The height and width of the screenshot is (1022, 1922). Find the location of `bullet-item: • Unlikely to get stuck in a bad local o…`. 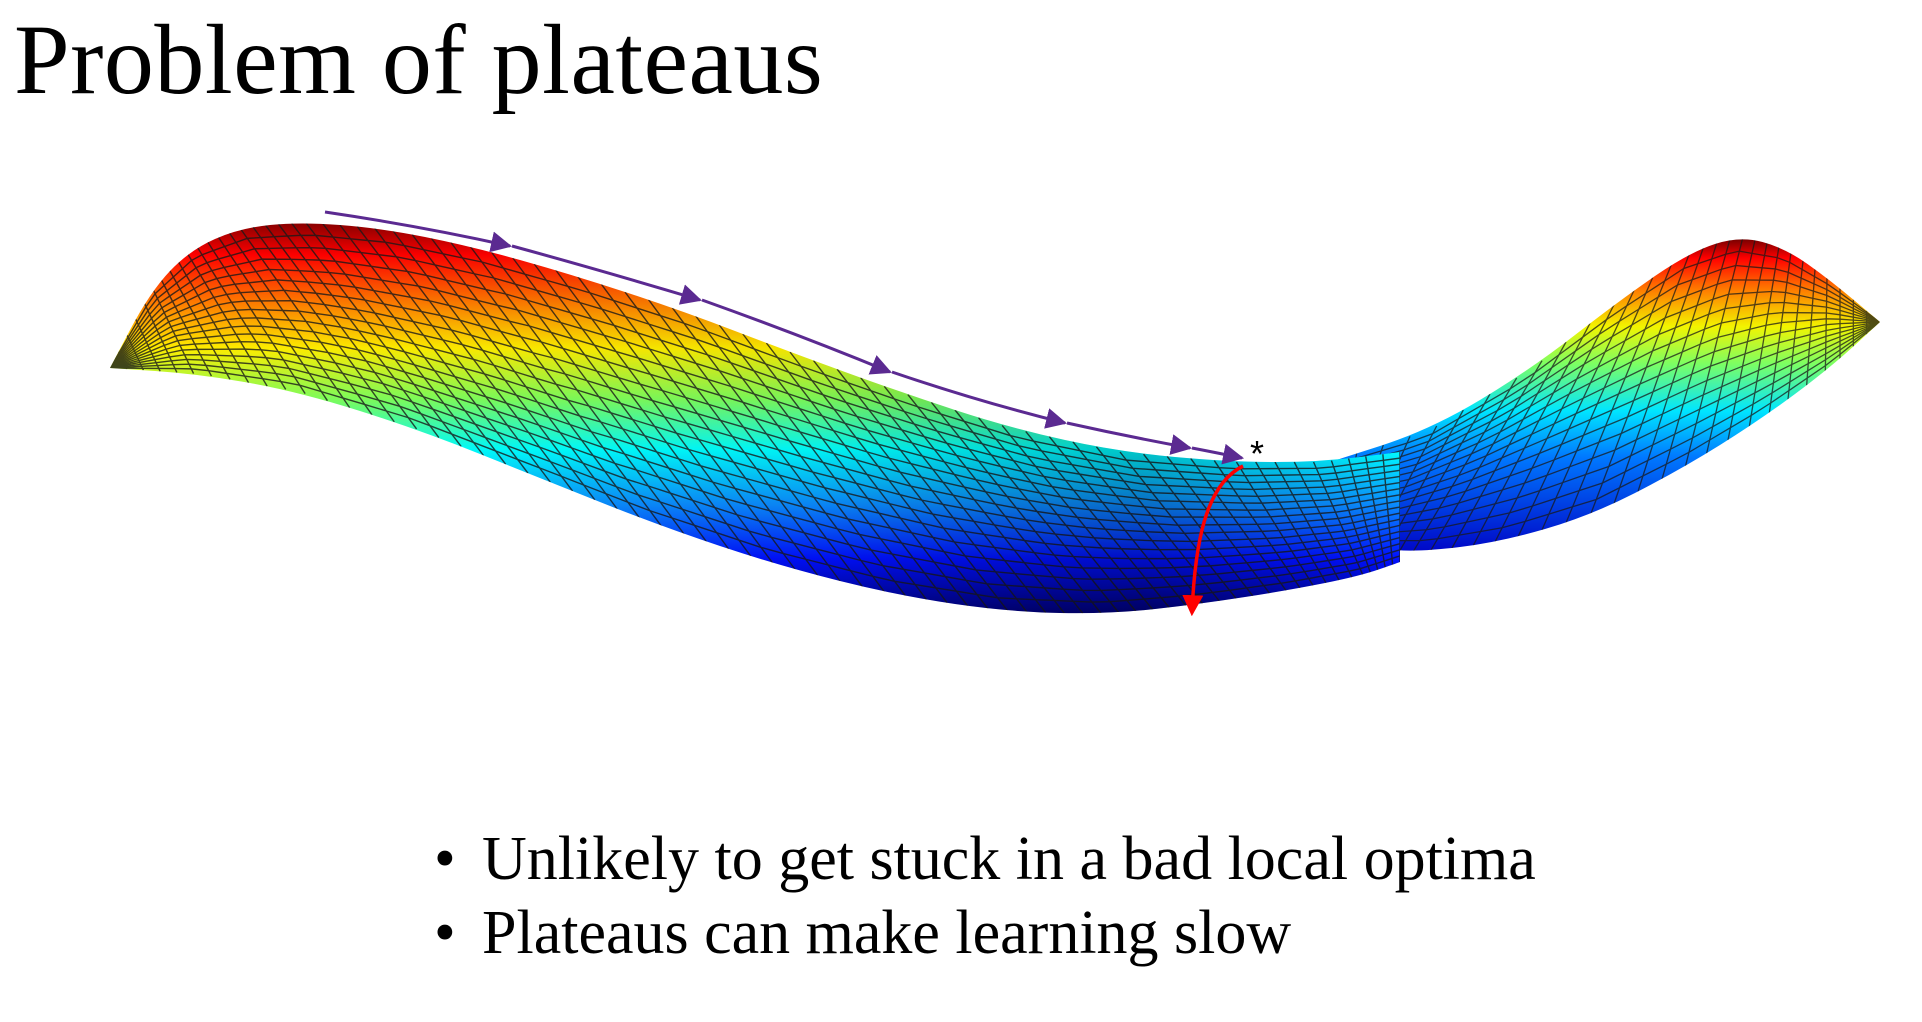

bullet-item: • Unlikely to get stuck in a bad local o… is located at coordinates (983, 859).